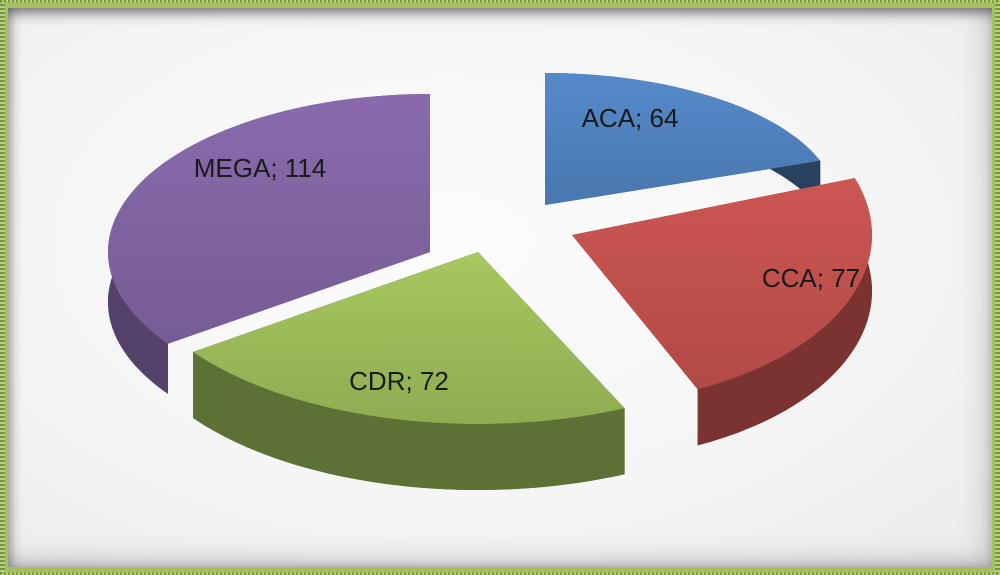 Image resolution: width=1000 pixels, height=575 pixels. What do you see at coordinates (784, 312) in the screenshot?
I see `pie-slice-cca-rim-wall` at bounding box center [784, 312].